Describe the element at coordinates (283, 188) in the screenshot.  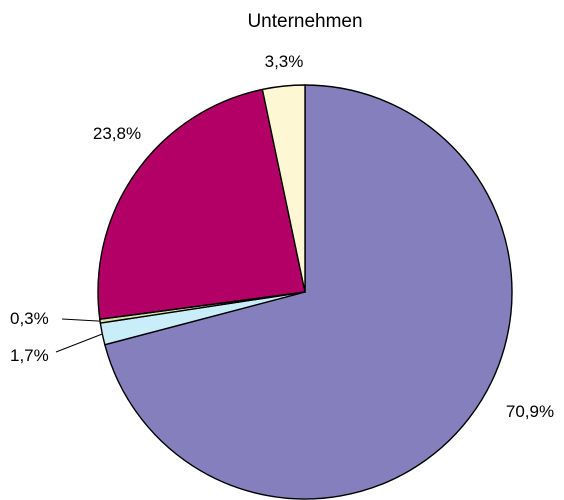
I see `pie-slice` at that location.